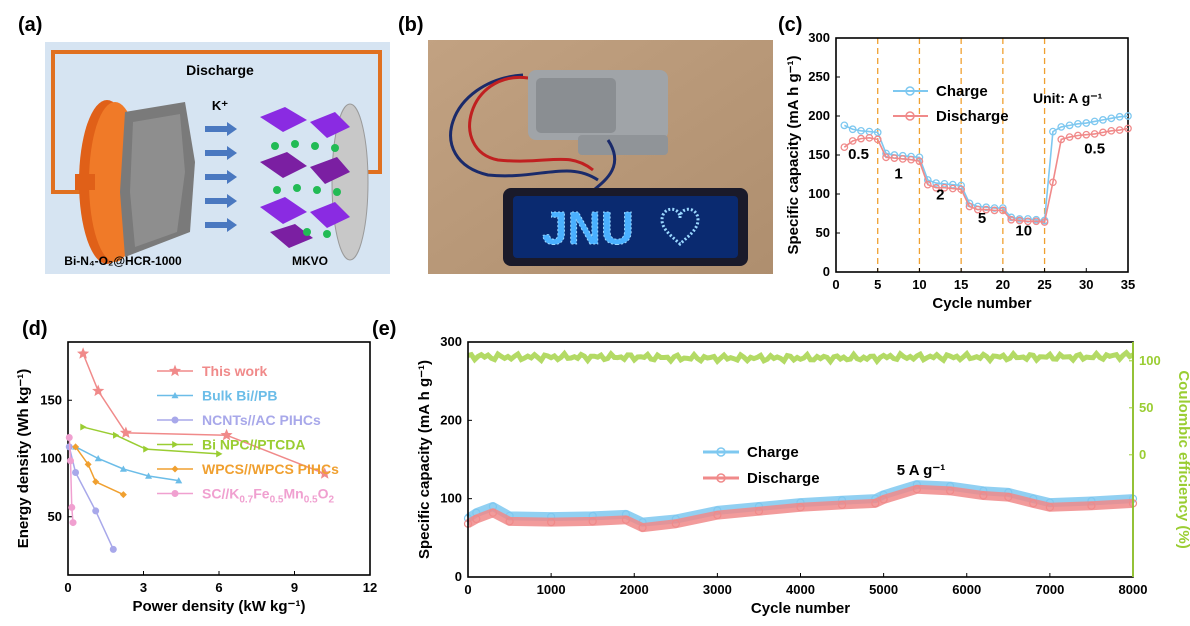  Describe the element at coordinates (217, 158) in the screenshot. I see `schematic-diagram: Discharge K⁺ Bi-N₄-O₂@HCR-1000 MKVO` at that location.